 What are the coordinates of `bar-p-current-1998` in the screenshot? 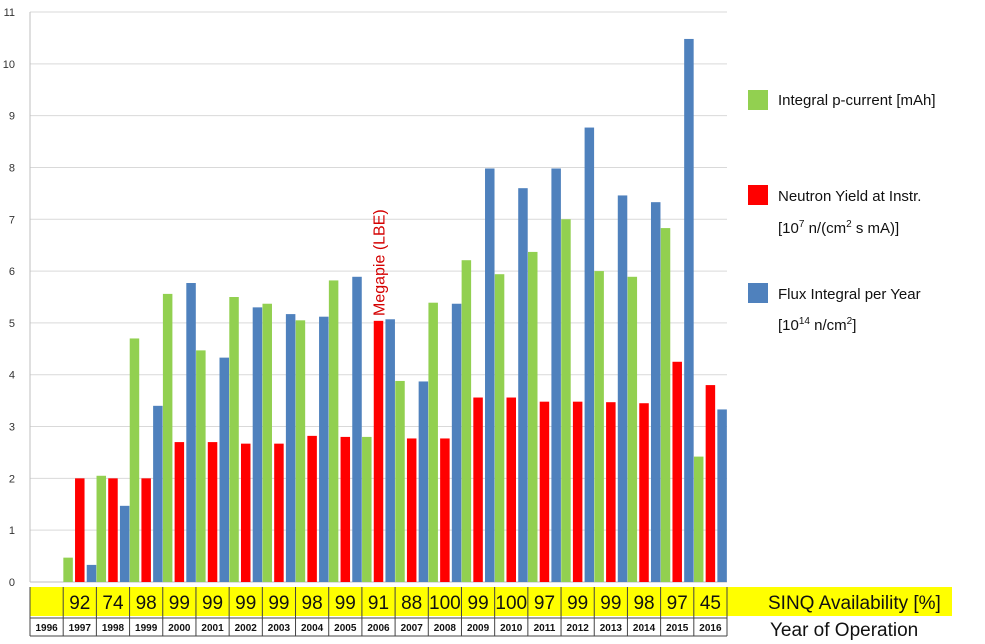 It's located at (101, 528).